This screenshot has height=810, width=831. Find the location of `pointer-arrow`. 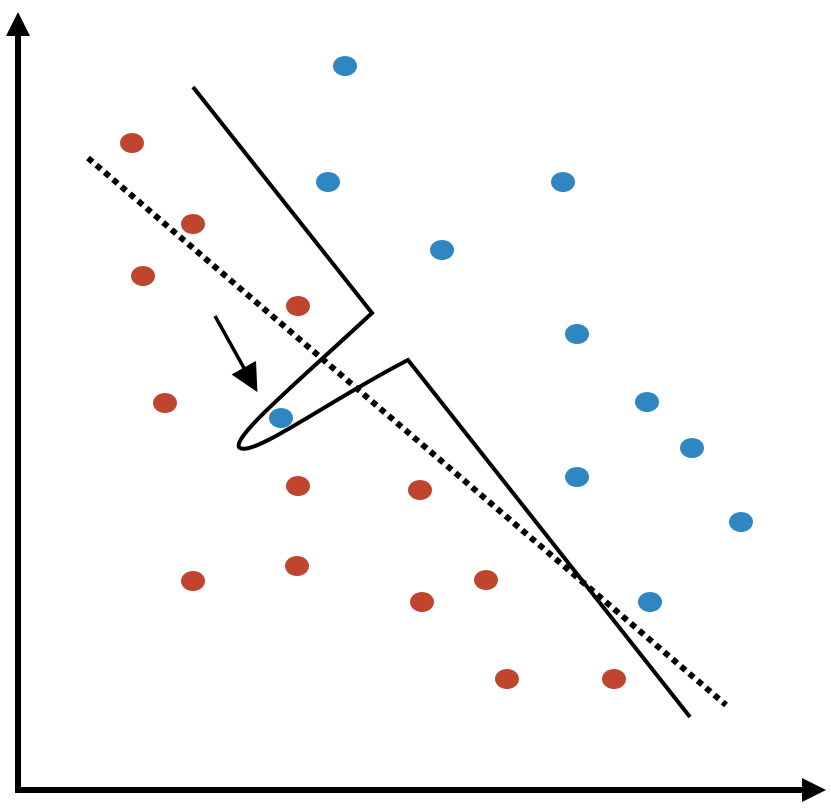

pointer-arrow is located at coordinates (235, 354).